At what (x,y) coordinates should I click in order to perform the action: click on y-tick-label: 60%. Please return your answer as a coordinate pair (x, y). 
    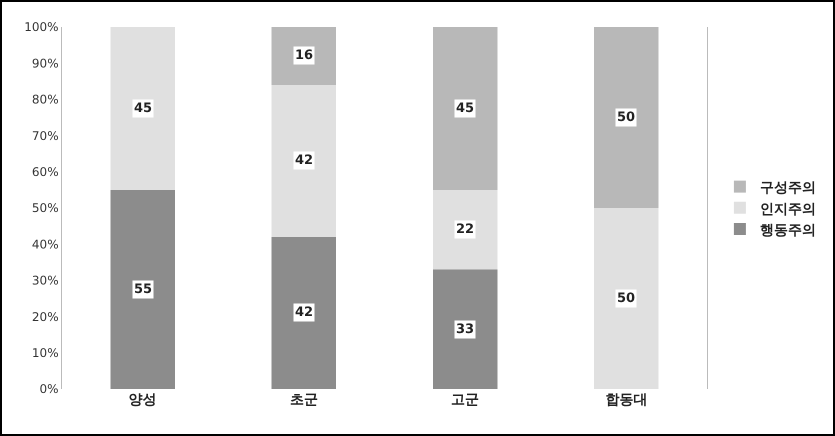
    Looking at the image, I should click on (45, 172).